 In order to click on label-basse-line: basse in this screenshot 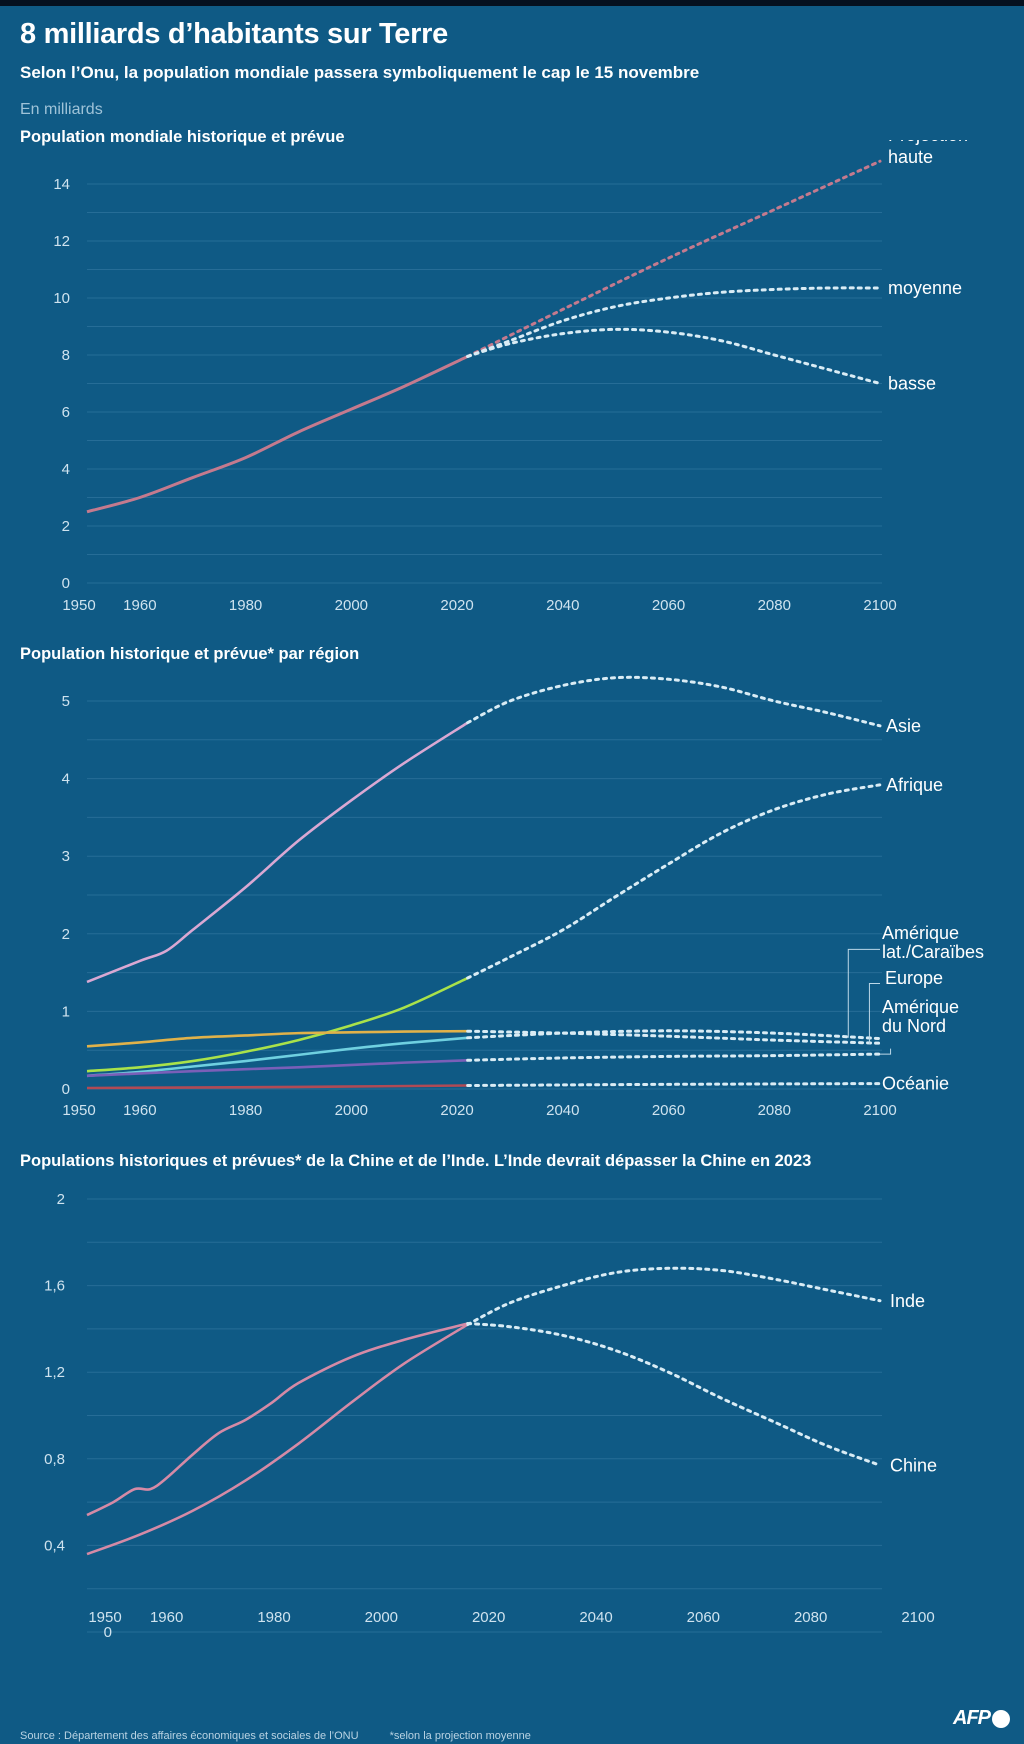, I will do `click(912, 384)`.